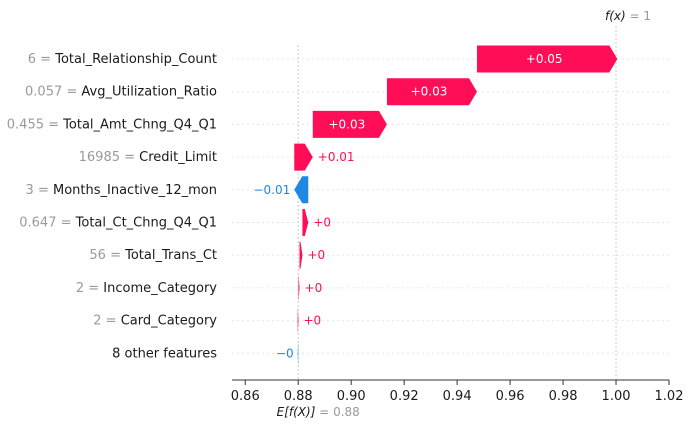 Image resolution: width=690 pixels, height=427 pixels. Describe the element at coordinates (616, 396) in the screenshot. I see `x-tick-label: 1.00` at that location.